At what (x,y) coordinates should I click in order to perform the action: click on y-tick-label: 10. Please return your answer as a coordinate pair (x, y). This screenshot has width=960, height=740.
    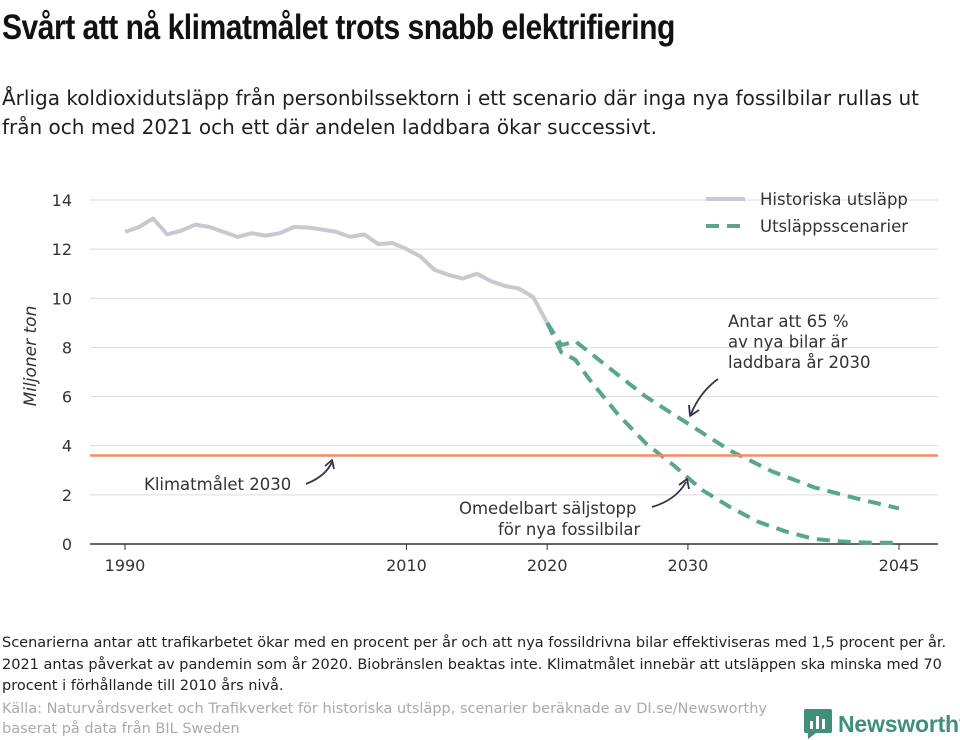
    Looking at the image, I should click on (62, 298).